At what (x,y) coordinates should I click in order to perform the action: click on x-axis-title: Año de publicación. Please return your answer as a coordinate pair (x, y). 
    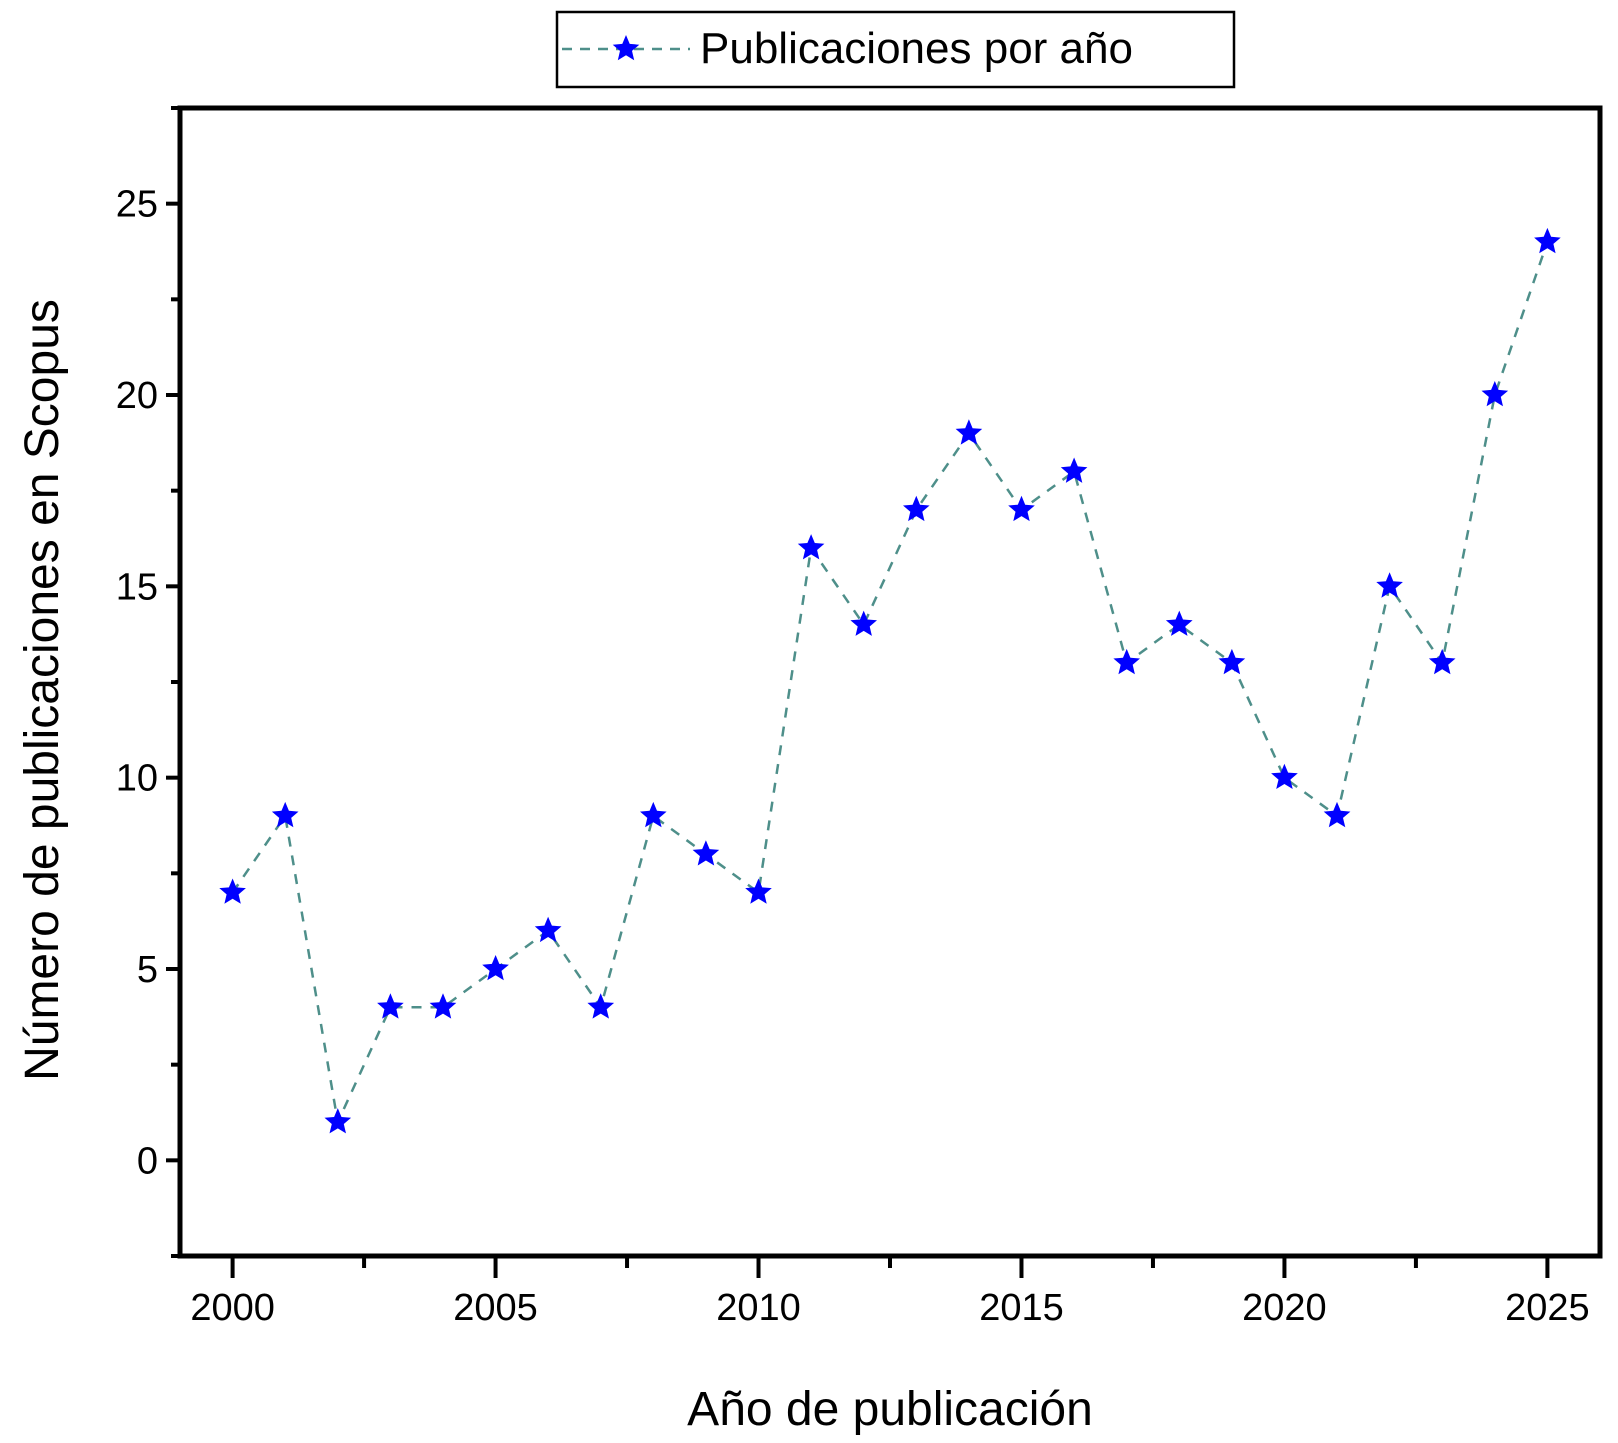
    Looking at the image, I should click on (890, 1409).